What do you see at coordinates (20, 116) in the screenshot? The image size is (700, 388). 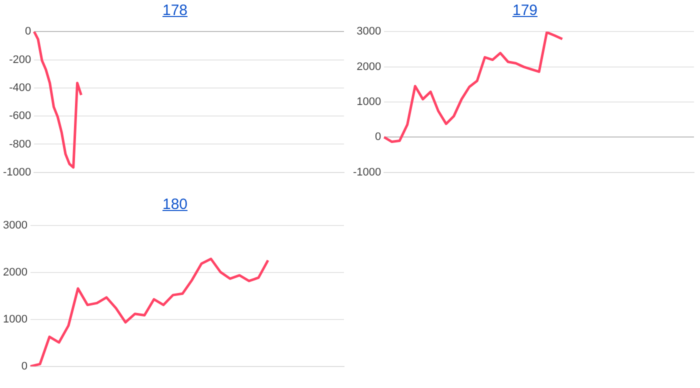 I see `y-tick-label: -600` at bounding box center [20, 116].